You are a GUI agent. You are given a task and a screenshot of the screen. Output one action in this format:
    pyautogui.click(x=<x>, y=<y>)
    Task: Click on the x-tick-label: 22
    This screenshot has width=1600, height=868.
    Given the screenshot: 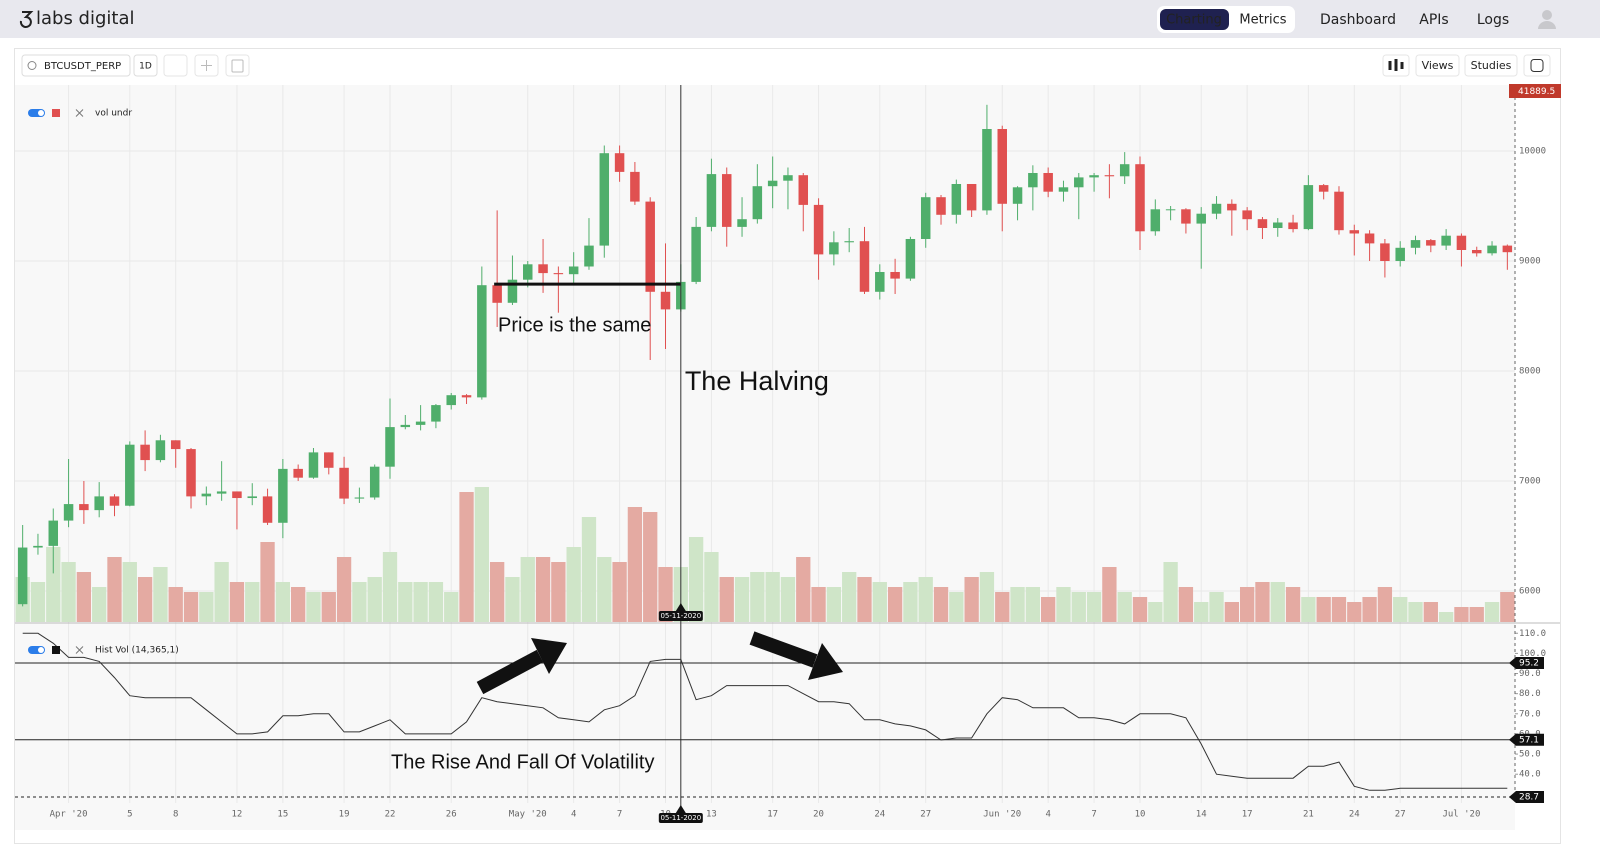 What is the action you would take?
    pyautogui.click(x=390, y=815)
    